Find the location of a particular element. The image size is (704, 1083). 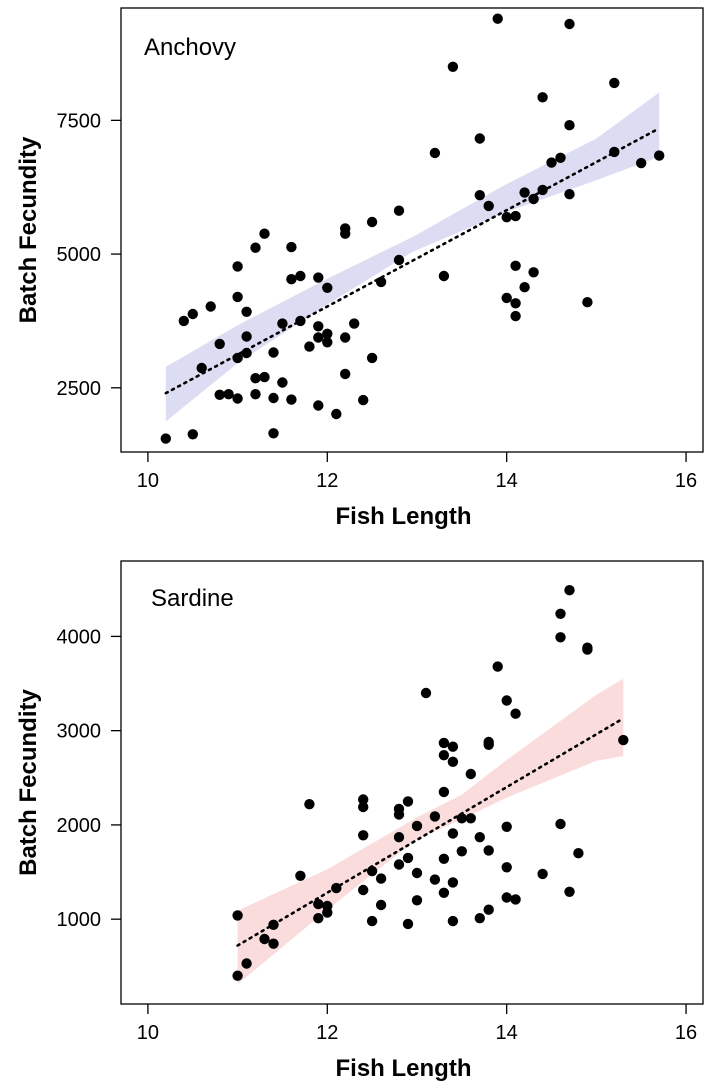

sardine-x-axis-title: Fish Length is located at coordinates (404, 1068).